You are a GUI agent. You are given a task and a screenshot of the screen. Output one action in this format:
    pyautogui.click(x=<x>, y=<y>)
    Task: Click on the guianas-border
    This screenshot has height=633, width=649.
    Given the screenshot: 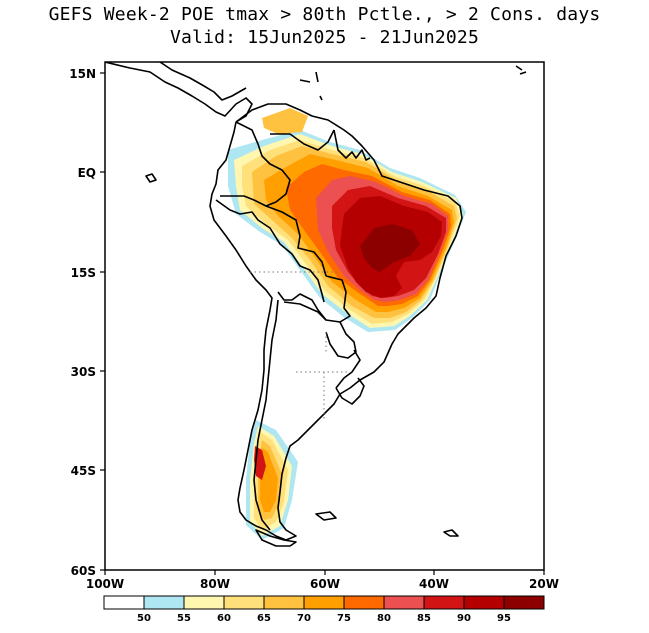 What is the action you would take?
    pyautogui.click(x=352, y=145)
    